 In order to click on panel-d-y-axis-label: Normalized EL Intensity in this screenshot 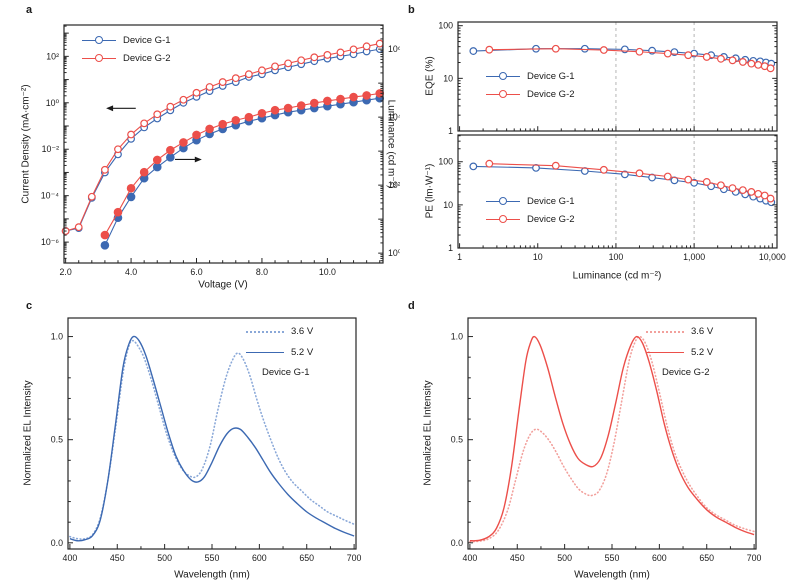, I will do `click(428, 433)`.